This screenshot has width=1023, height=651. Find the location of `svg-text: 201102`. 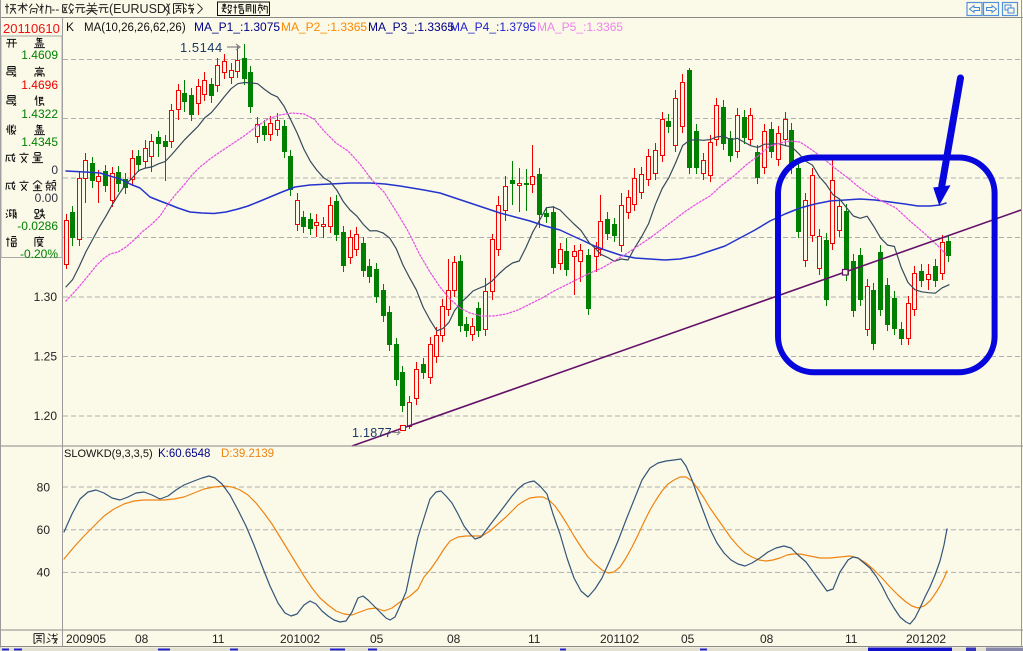

svg-text: 201102 is located at coordinates (619, 639).